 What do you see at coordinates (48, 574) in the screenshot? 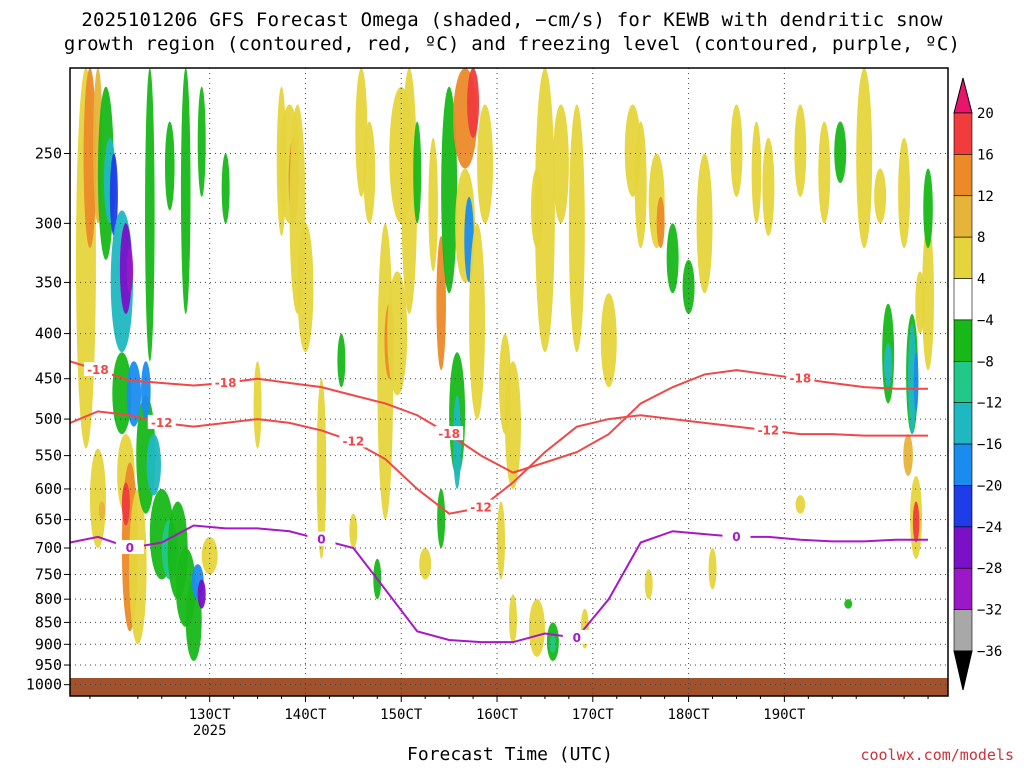
I see `y-tick-label: 750` at bounding box center [48, 574].